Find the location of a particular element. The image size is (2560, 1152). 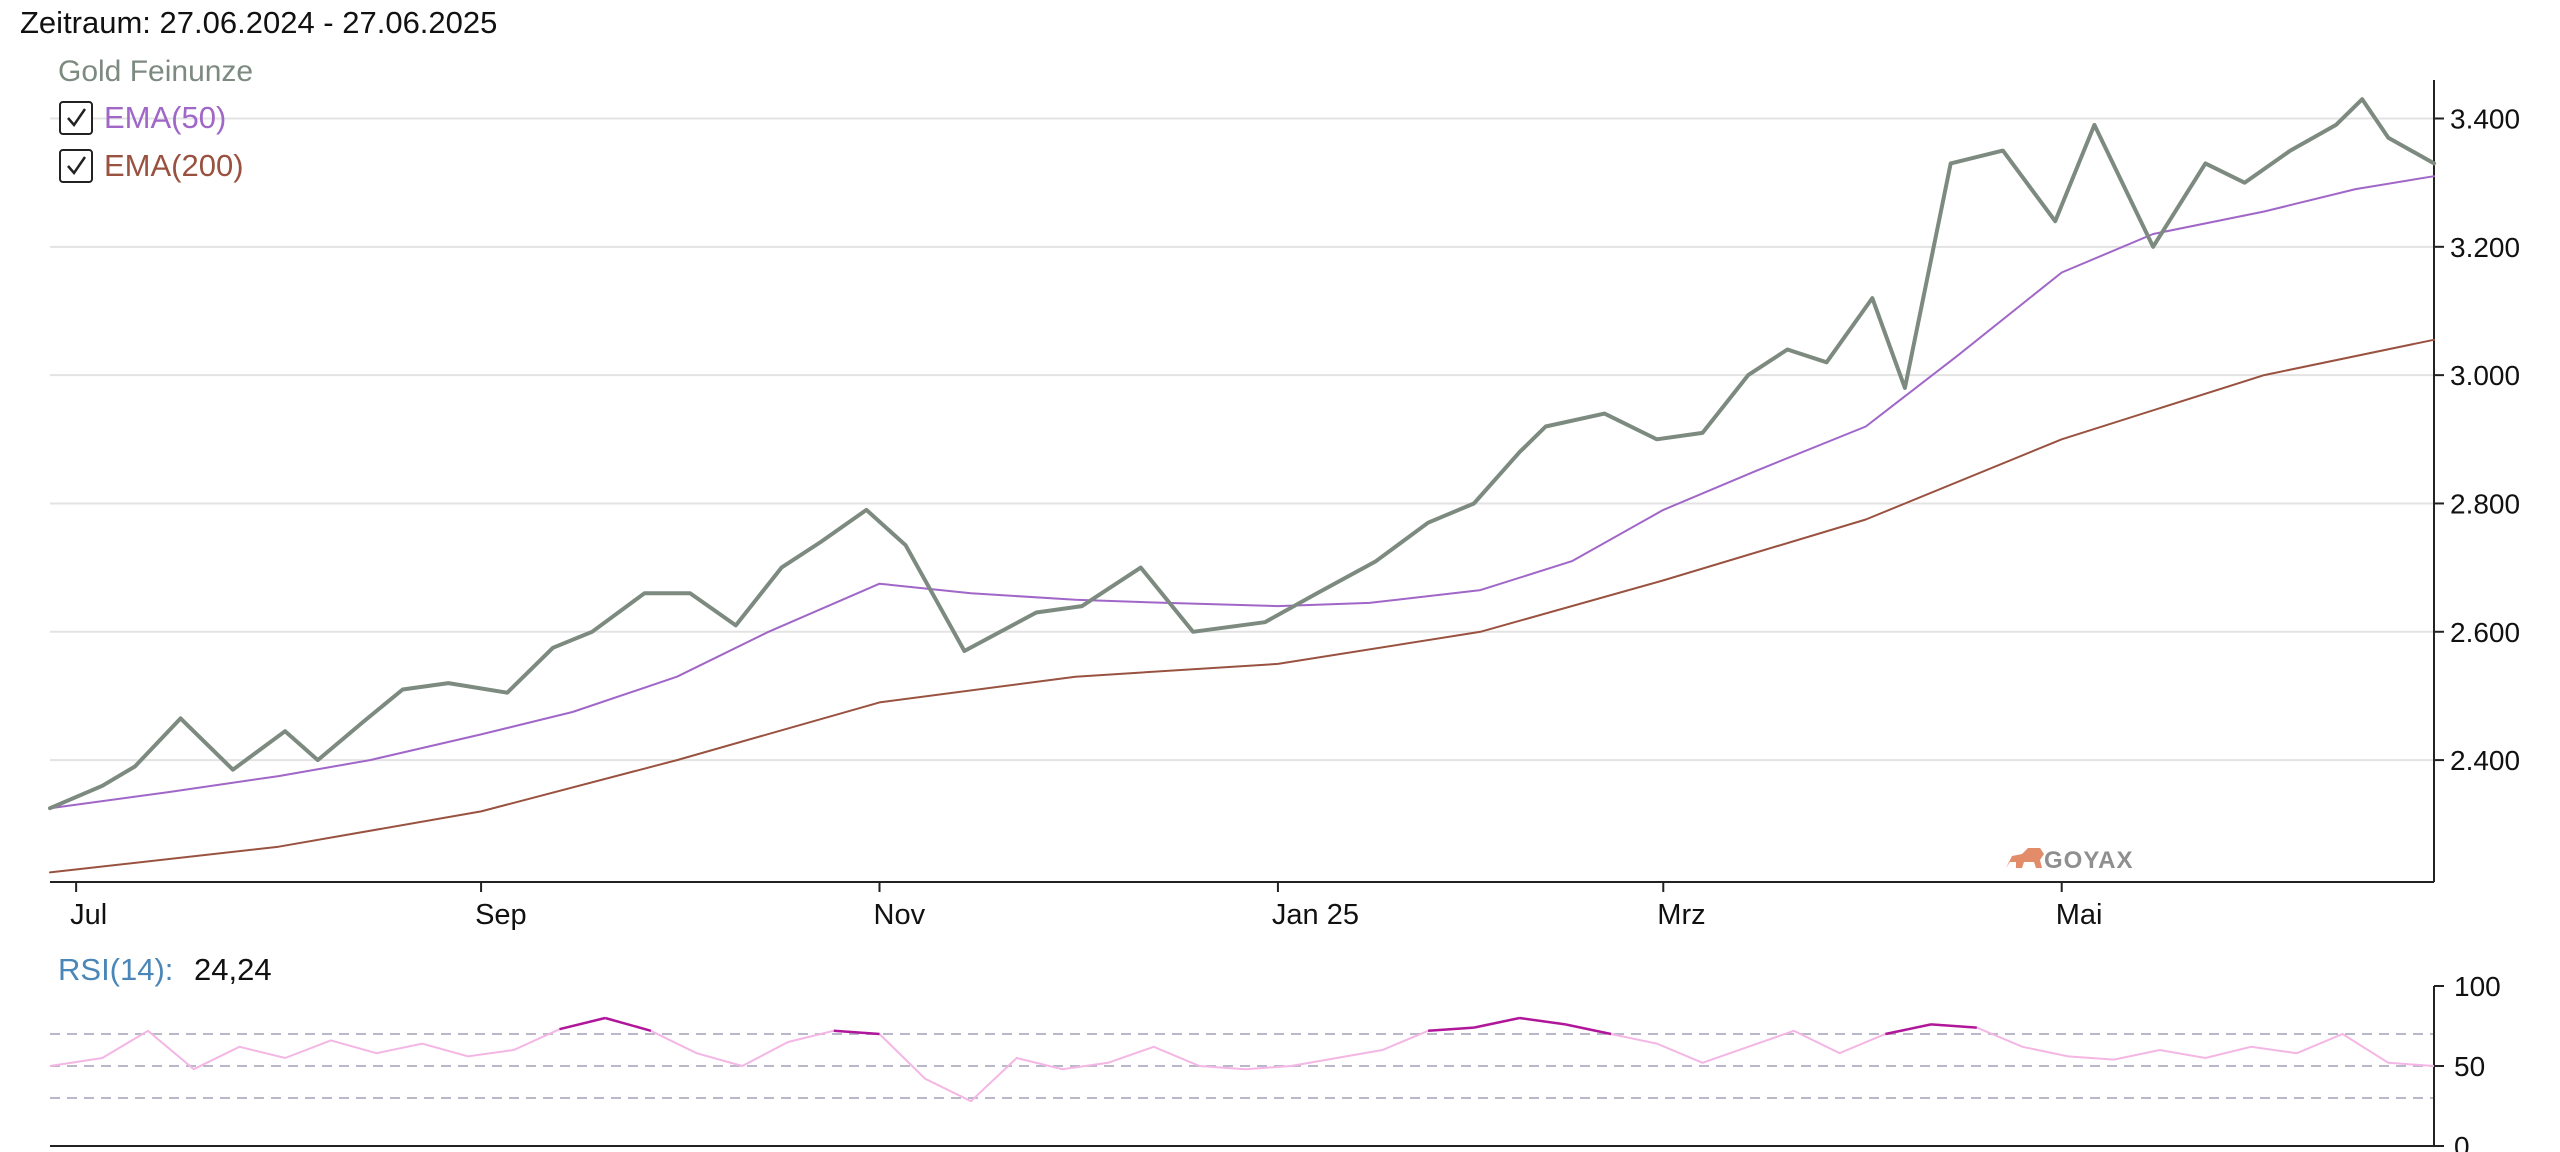

rsi-line is located at coordinates (1242, 1059).